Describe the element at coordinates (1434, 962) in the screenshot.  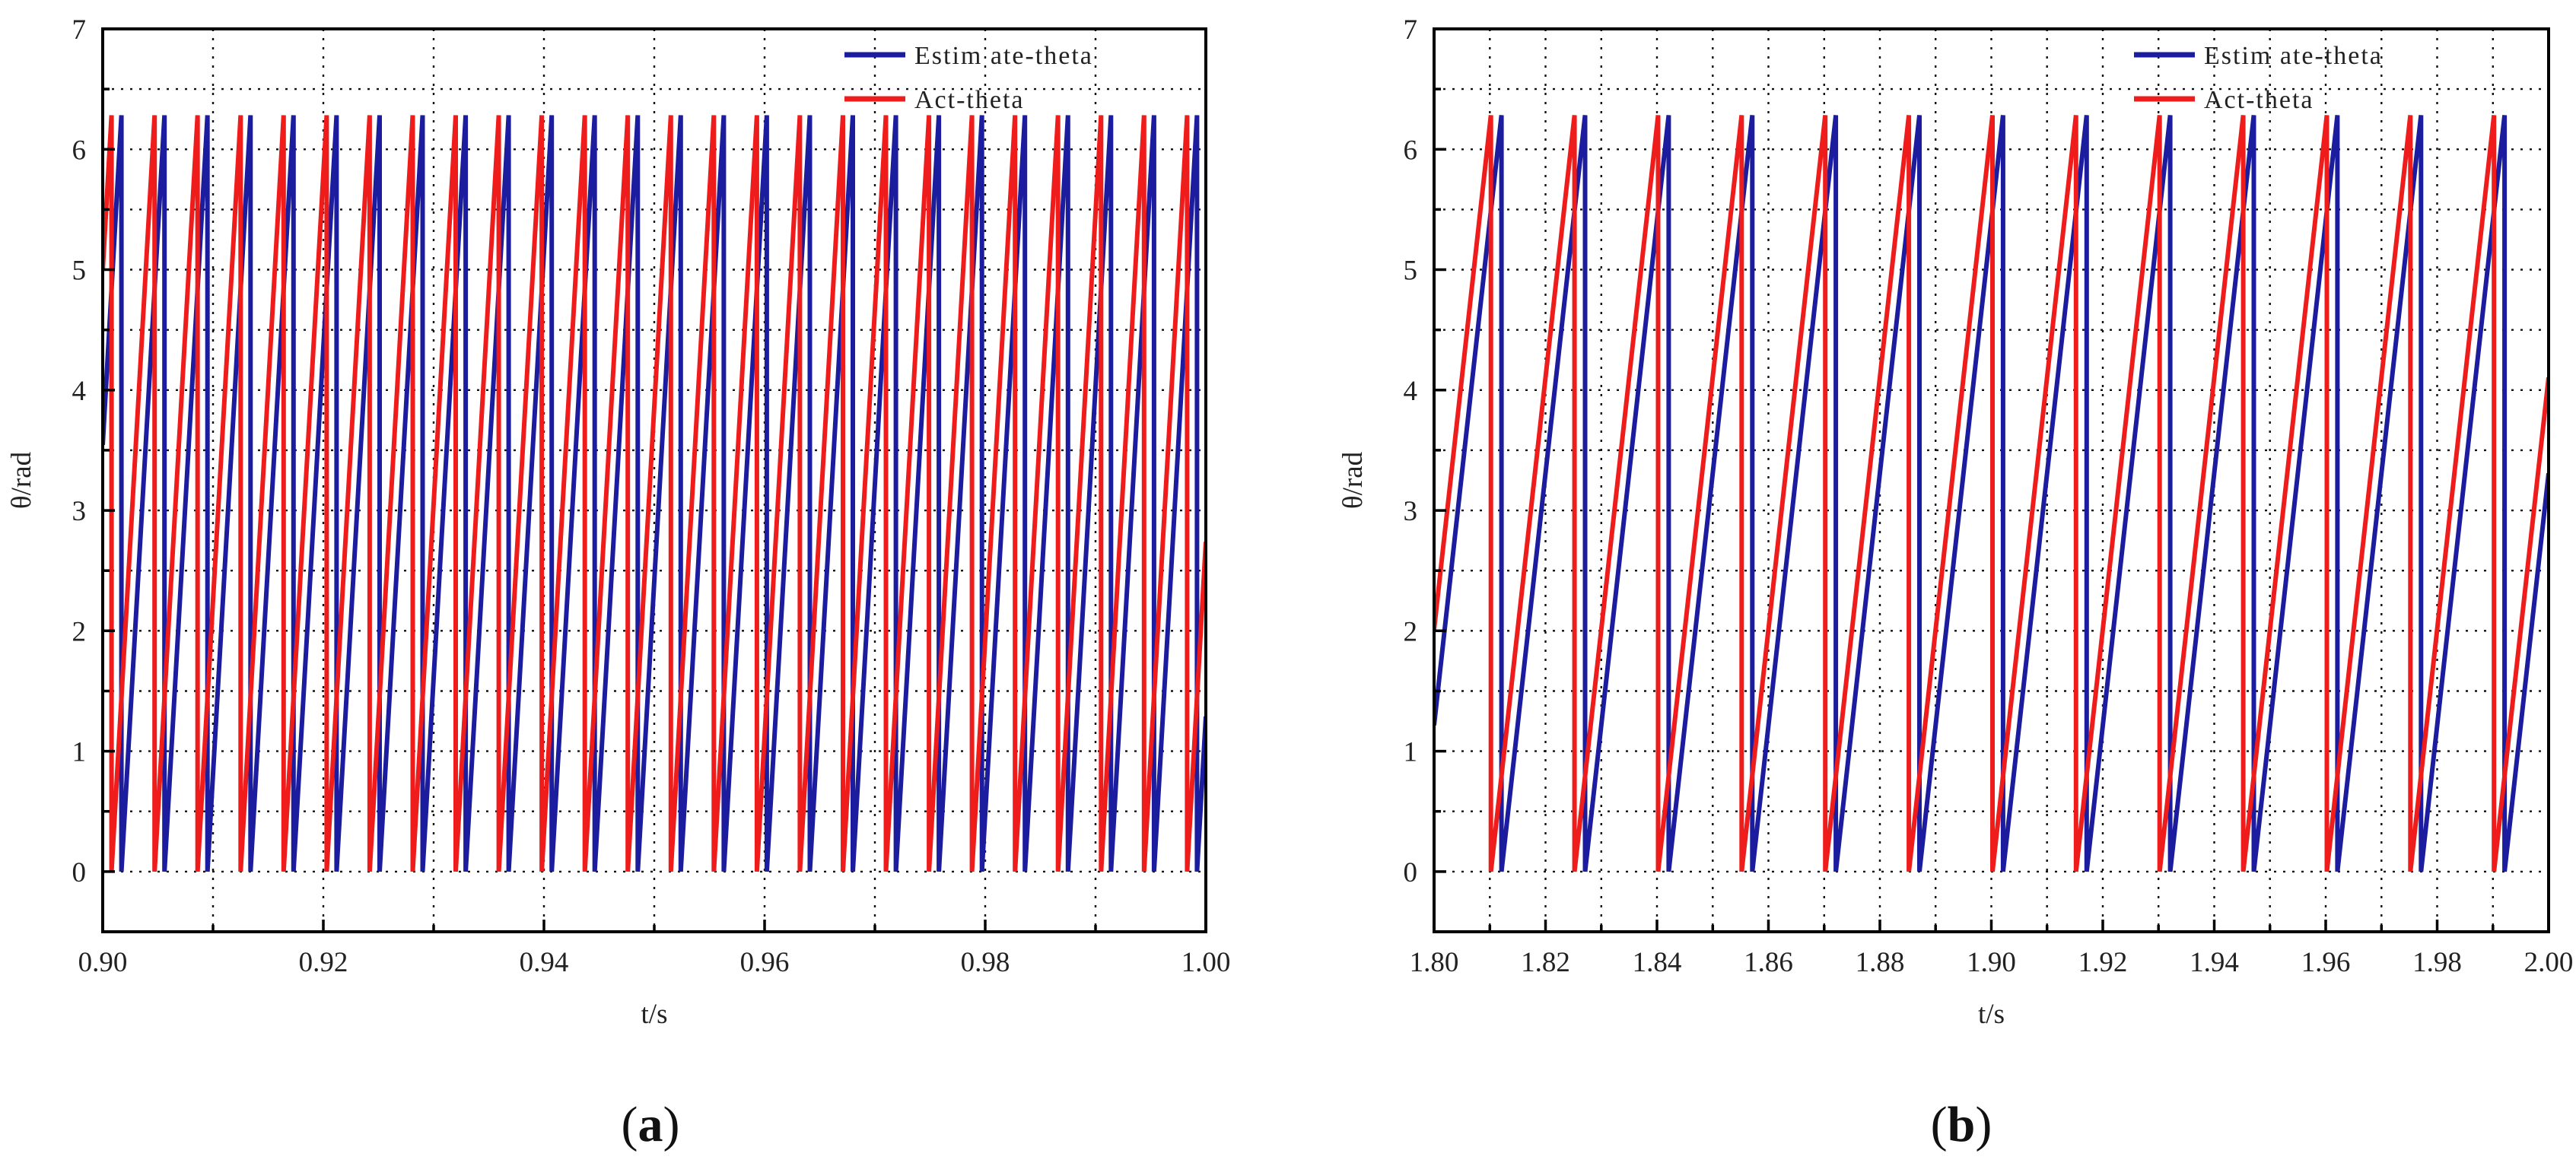
I see `x-tick-label: 1.80` at that location.